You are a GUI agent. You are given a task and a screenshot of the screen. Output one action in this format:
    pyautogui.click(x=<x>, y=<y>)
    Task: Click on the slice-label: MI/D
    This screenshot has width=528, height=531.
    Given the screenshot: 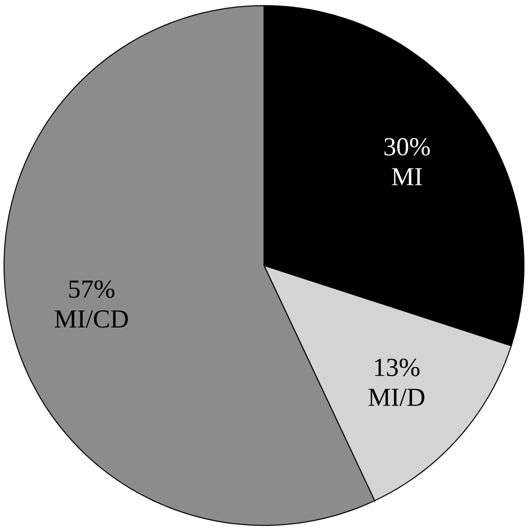 What is the action you would take?
    pyautogui.click(x=396, y=397)
    